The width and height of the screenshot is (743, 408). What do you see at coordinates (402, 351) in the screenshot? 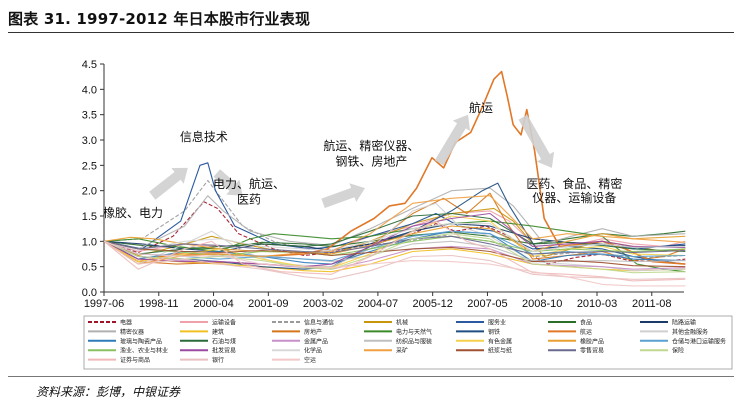
I see `legend-label: 采矿` at bounding box center [402, 351].